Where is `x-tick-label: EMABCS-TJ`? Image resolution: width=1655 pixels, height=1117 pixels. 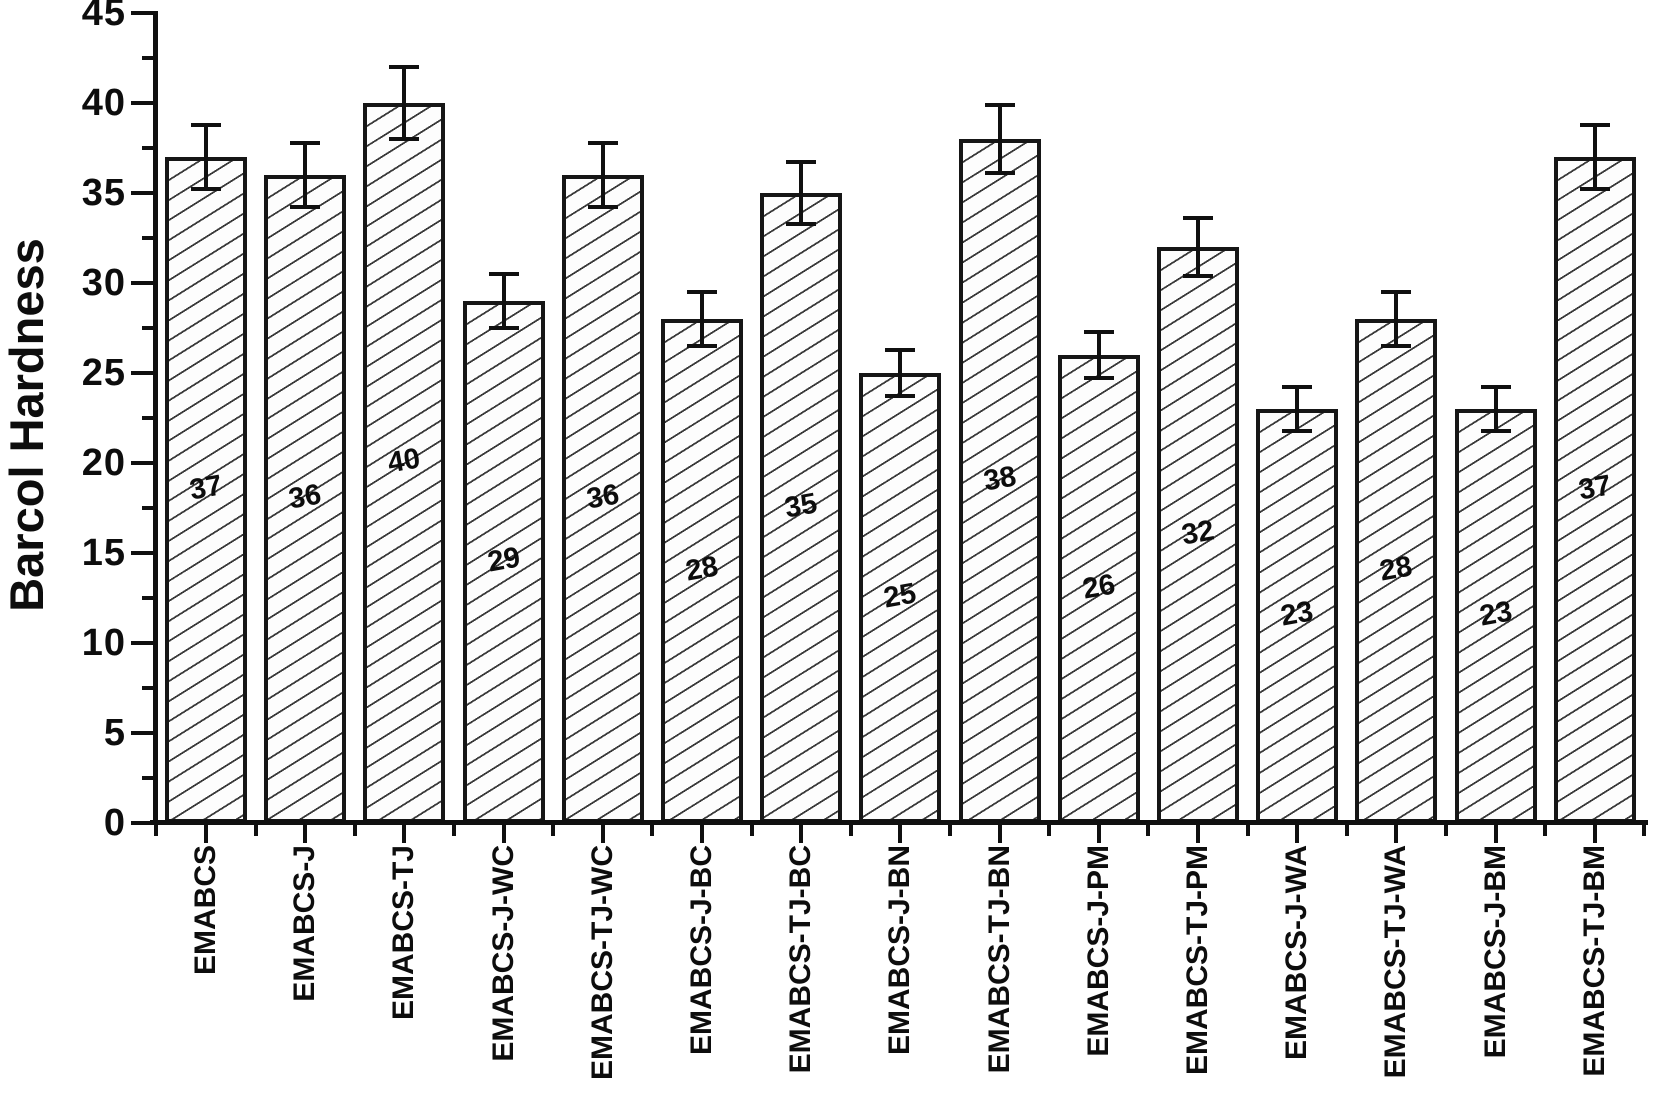
x-tick-label: EMABCS-TJ is located at coordinates (404, 933).